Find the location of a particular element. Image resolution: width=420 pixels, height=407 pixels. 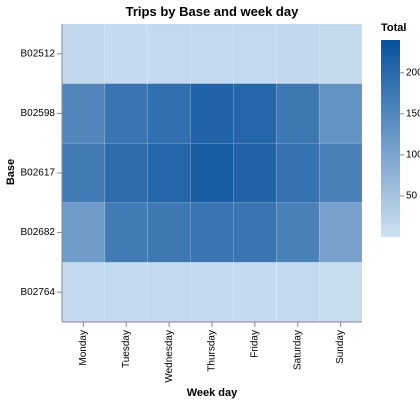

color-legend: Total 50 100 150 200 is located at coordinates (400, 129).